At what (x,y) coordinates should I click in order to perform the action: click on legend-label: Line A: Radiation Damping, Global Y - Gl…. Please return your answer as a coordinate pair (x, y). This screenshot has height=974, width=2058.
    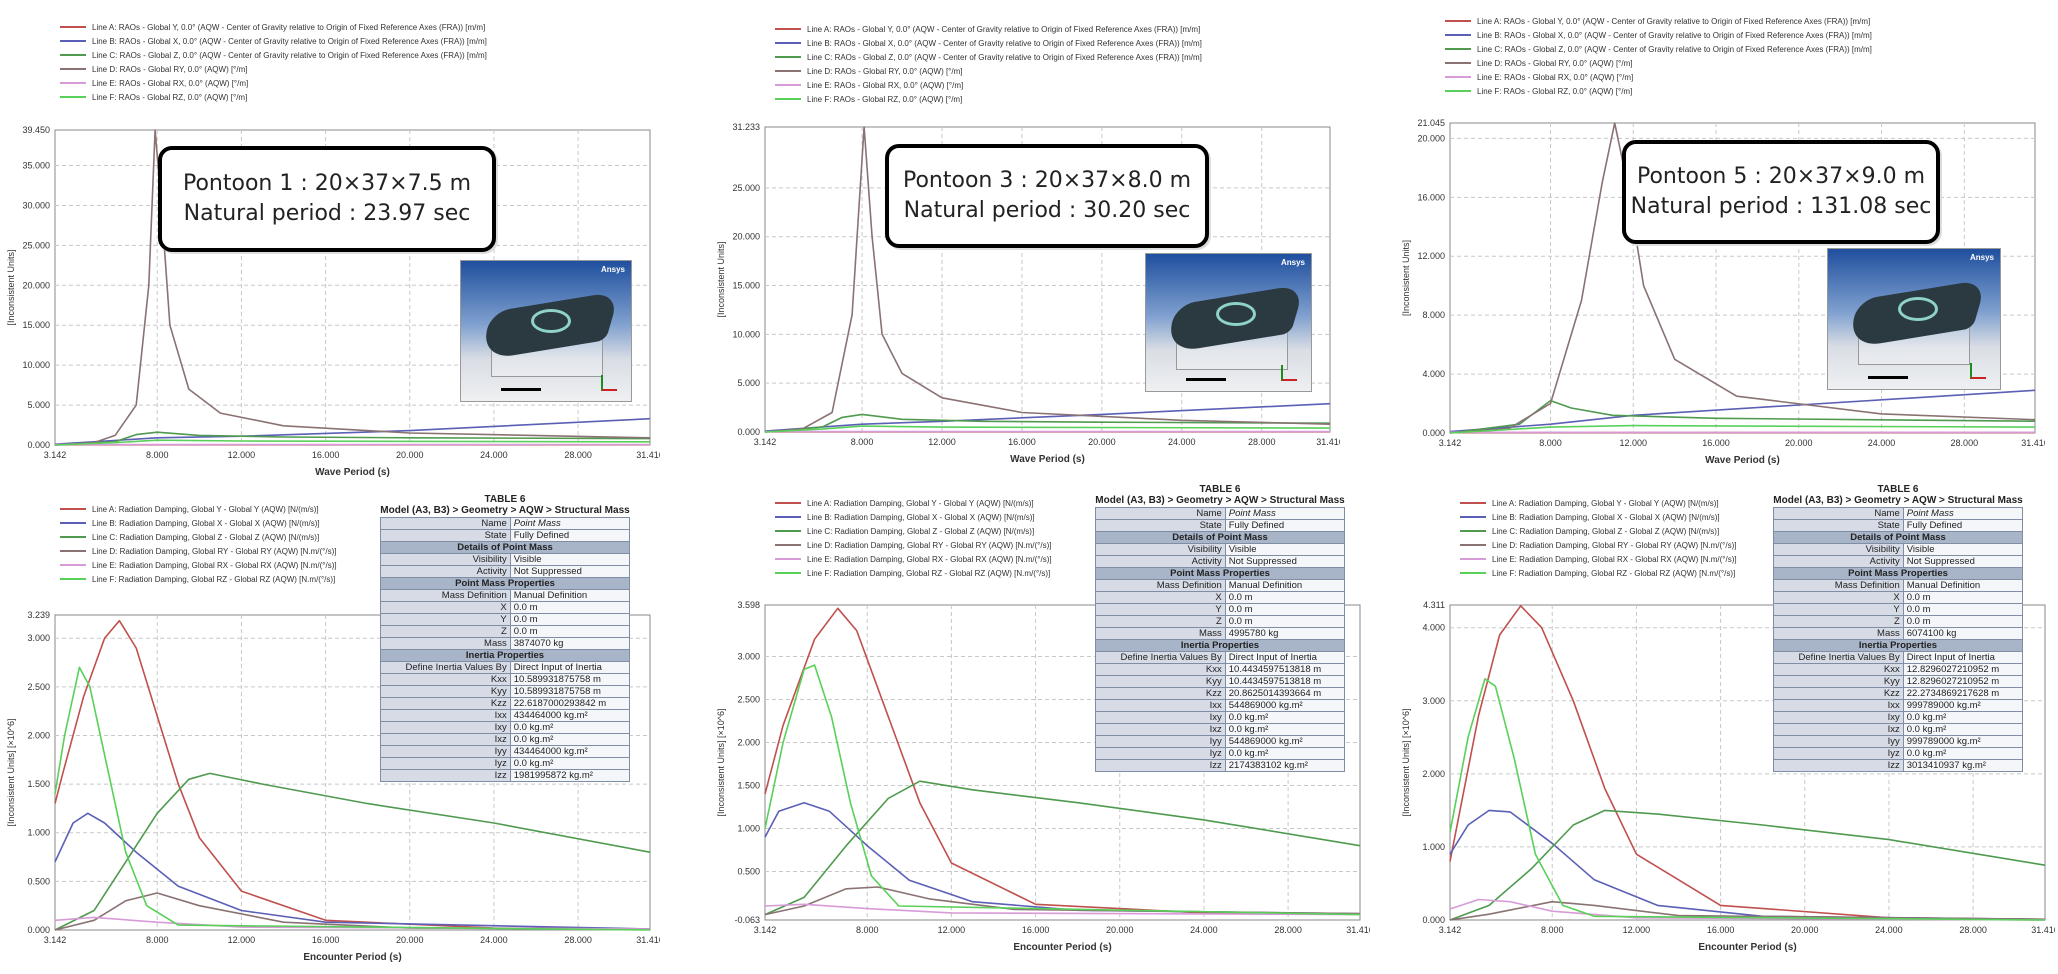
    Looking at the image, I should click on (1605, 503).